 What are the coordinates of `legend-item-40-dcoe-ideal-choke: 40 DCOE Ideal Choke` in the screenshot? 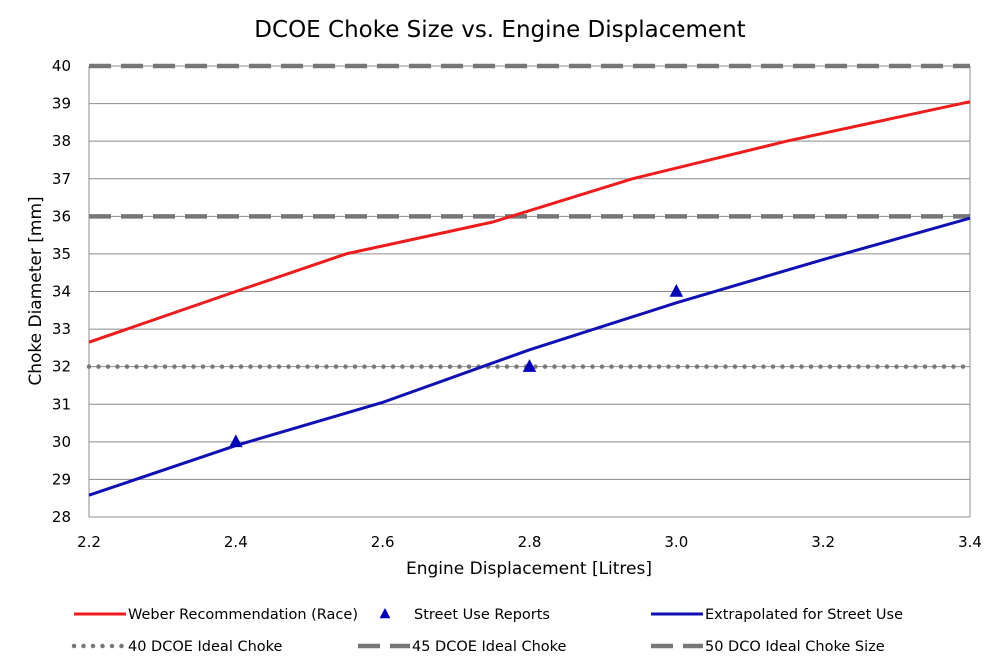 It's located at (177, 647).